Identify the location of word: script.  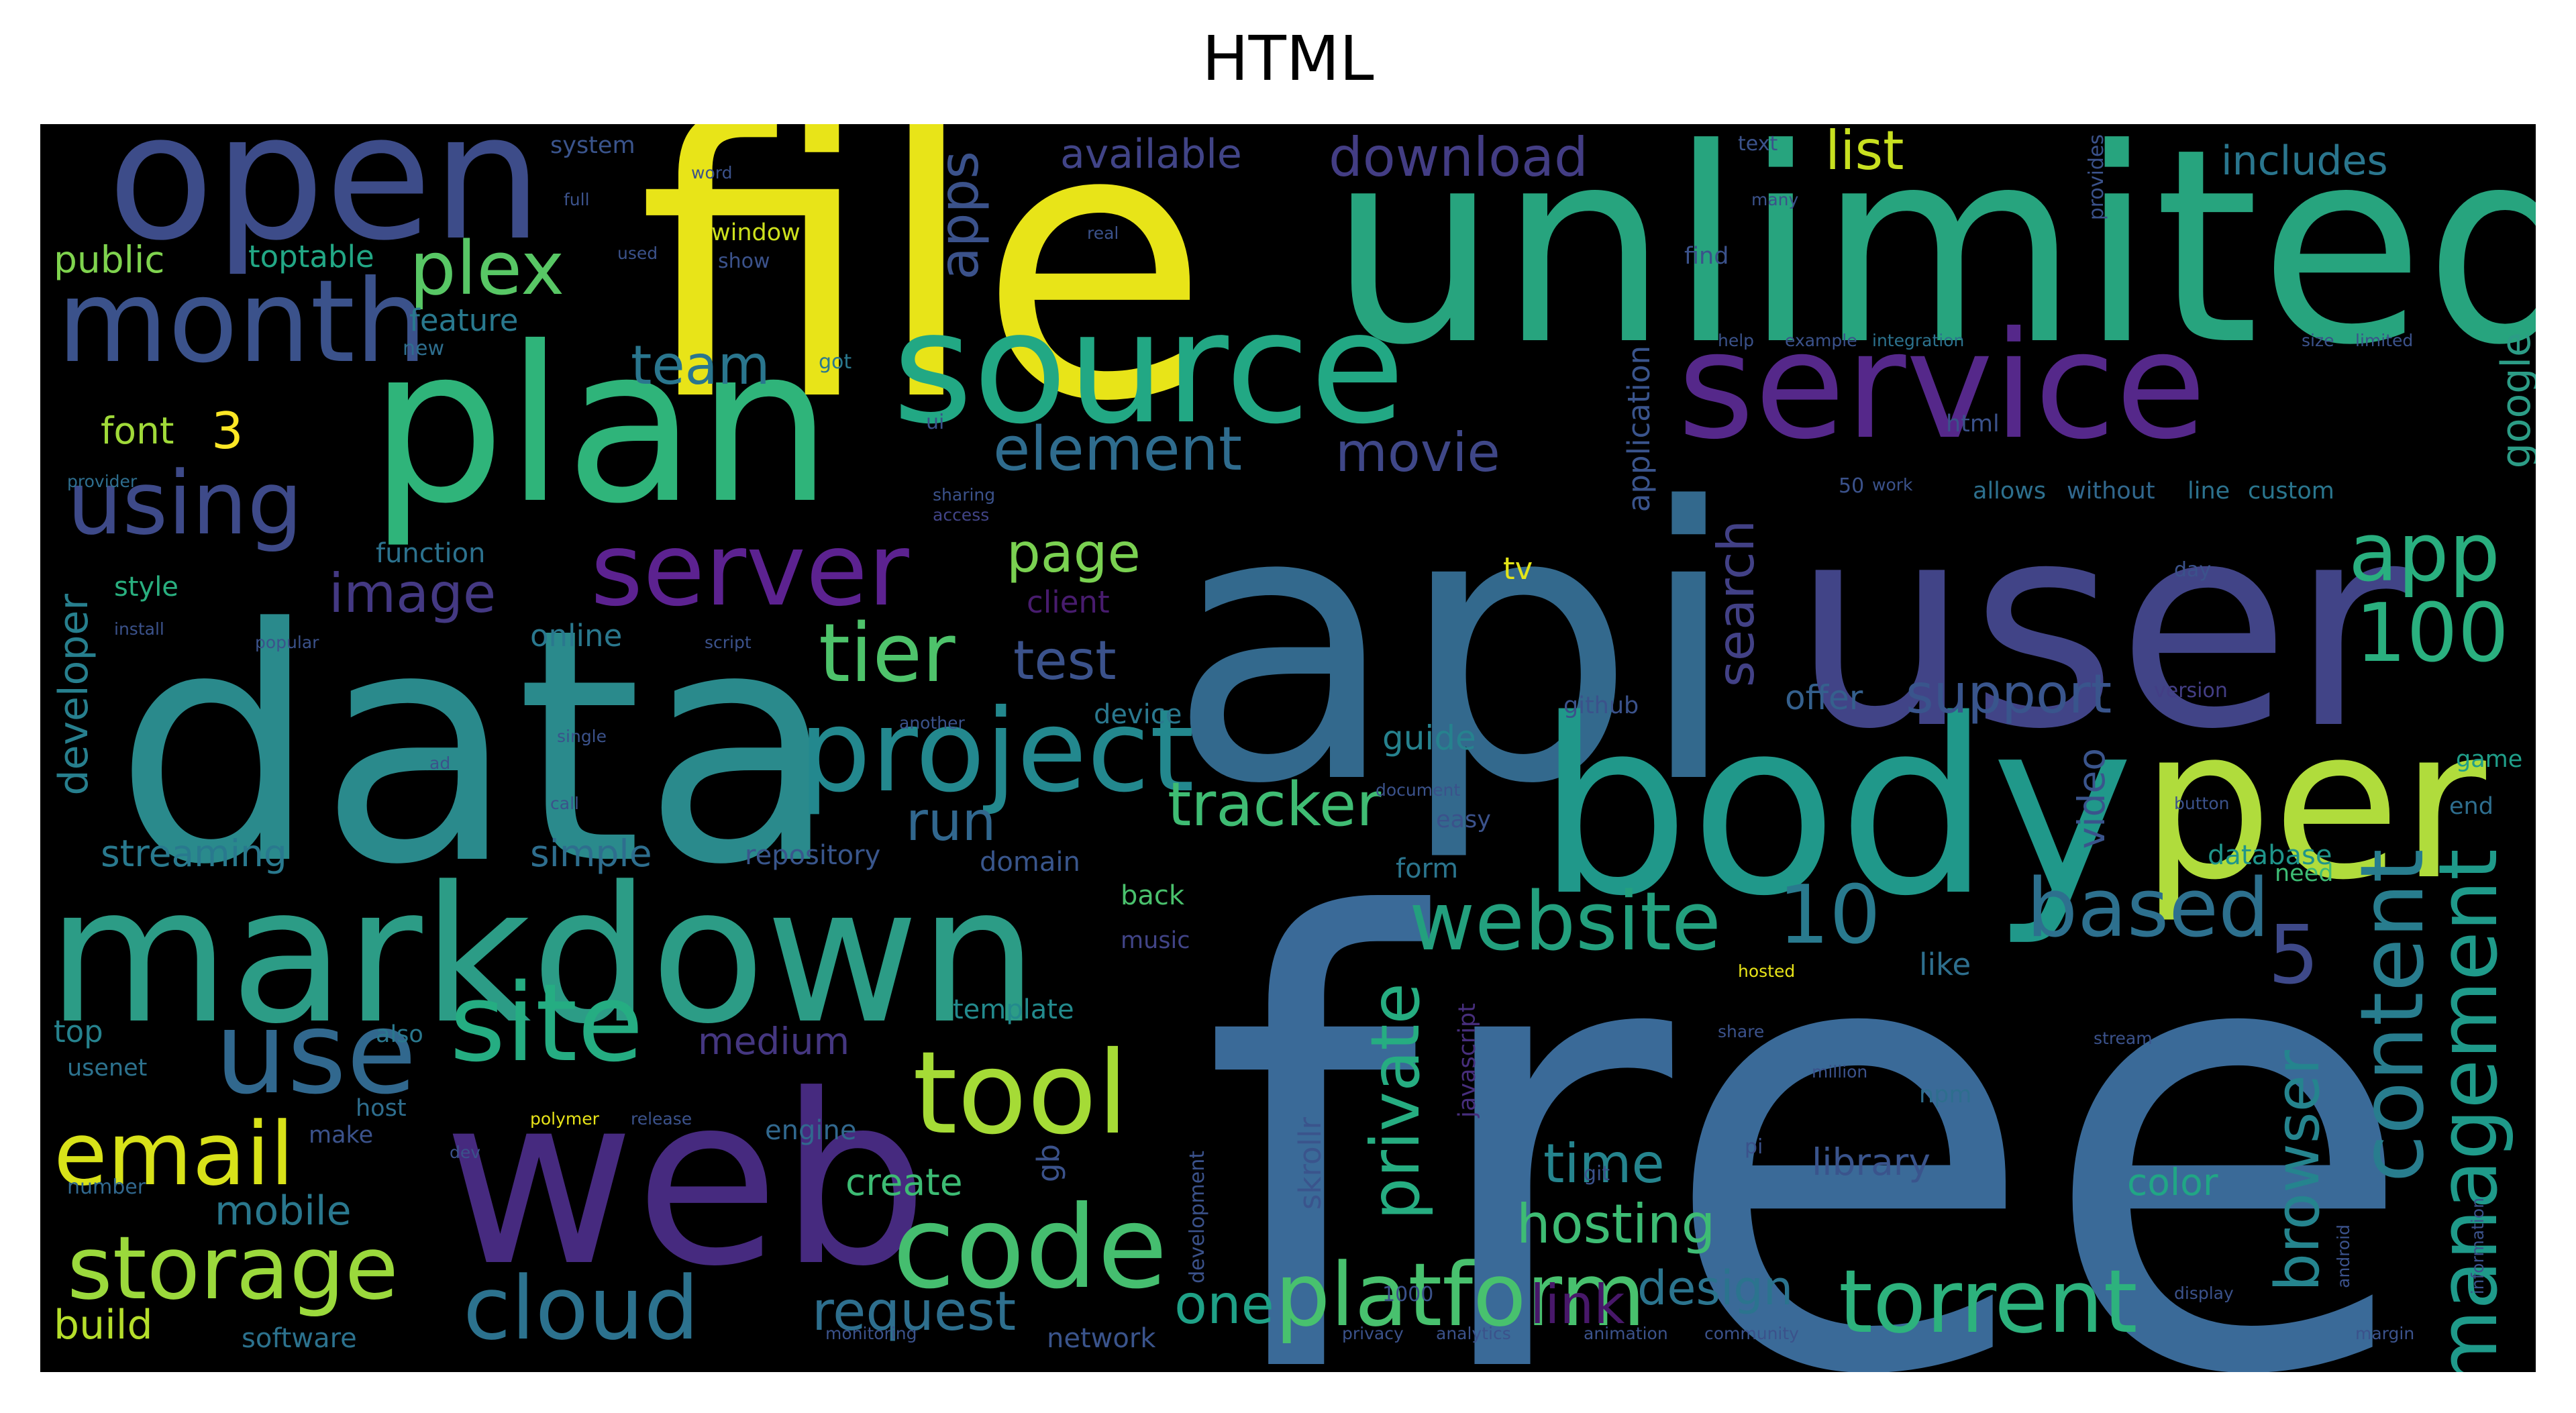
(728, 642).